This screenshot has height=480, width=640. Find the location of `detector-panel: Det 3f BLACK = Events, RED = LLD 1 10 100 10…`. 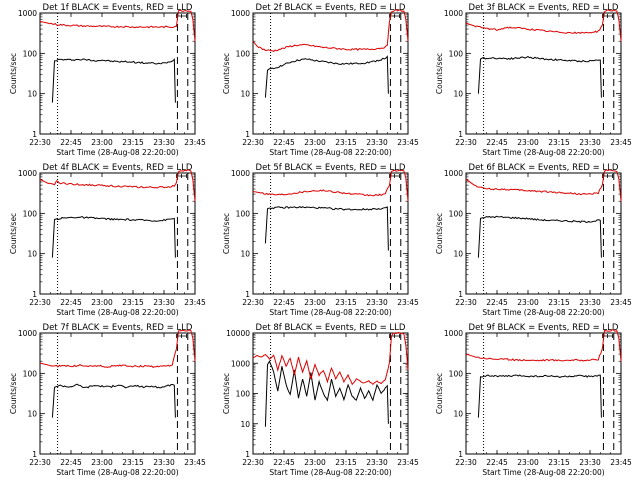

detector-panel: Det 3f BLACK = Events, RED = LLD 1 10 100 10… is located at coordinates (533, 80).